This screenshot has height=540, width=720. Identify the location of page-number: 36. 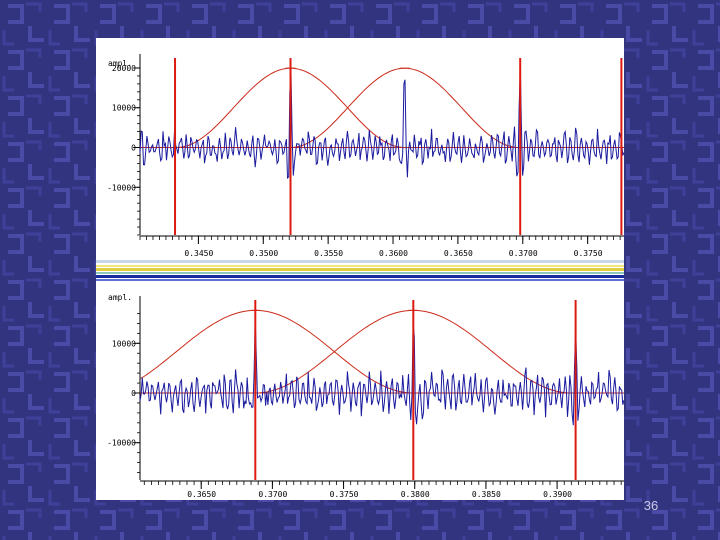
(651, 505).